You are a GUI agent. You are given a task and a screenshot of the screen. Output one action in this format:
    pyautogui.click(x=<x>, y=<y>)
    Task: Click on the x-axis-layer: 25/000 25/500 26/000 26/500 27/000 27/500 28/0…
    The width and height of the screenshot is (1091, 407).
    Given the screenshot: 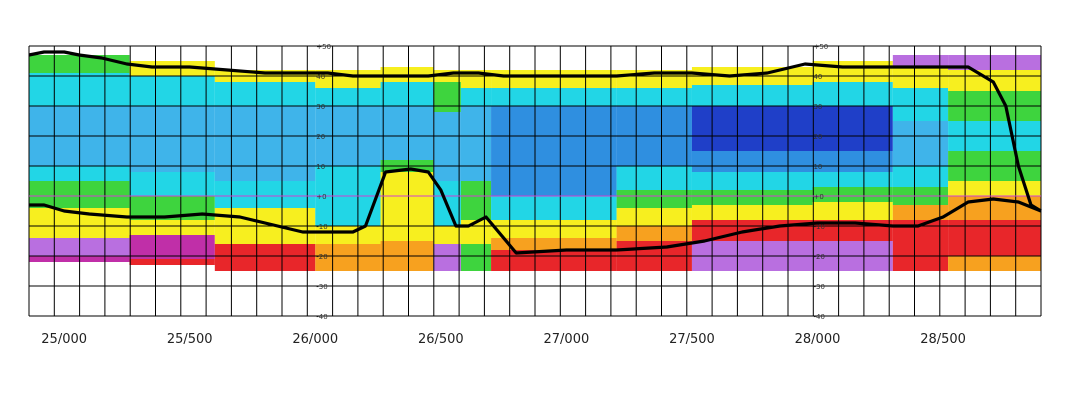 What is the action you would take?
    pyautogui.click(x=503, y=339)
    